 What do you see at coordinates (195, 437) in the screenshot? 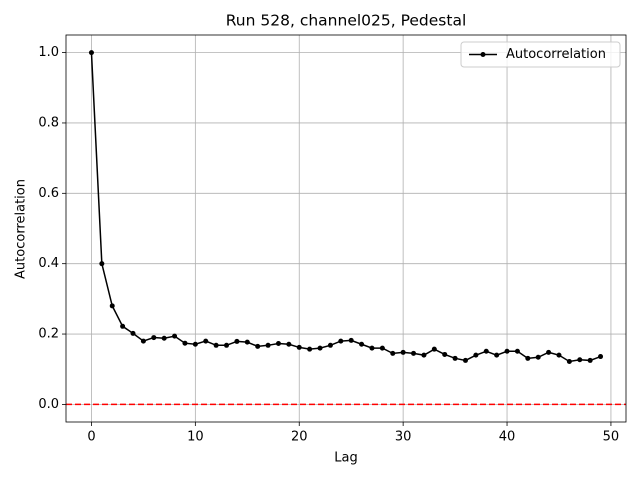
I see `x-tick-label: 10` at bounding box center [195, 437].